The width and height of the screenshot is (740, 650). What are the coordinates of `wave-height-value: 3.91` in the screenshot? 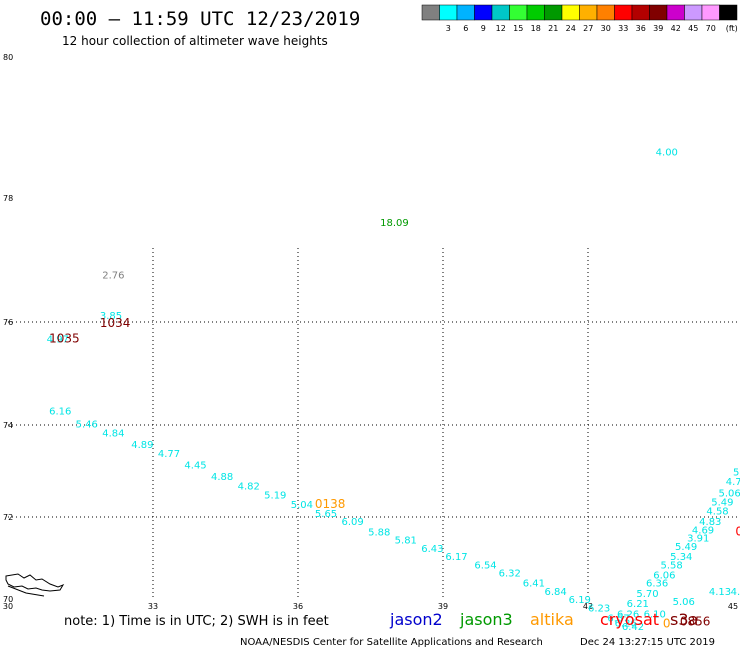 It's located at (698, 539).